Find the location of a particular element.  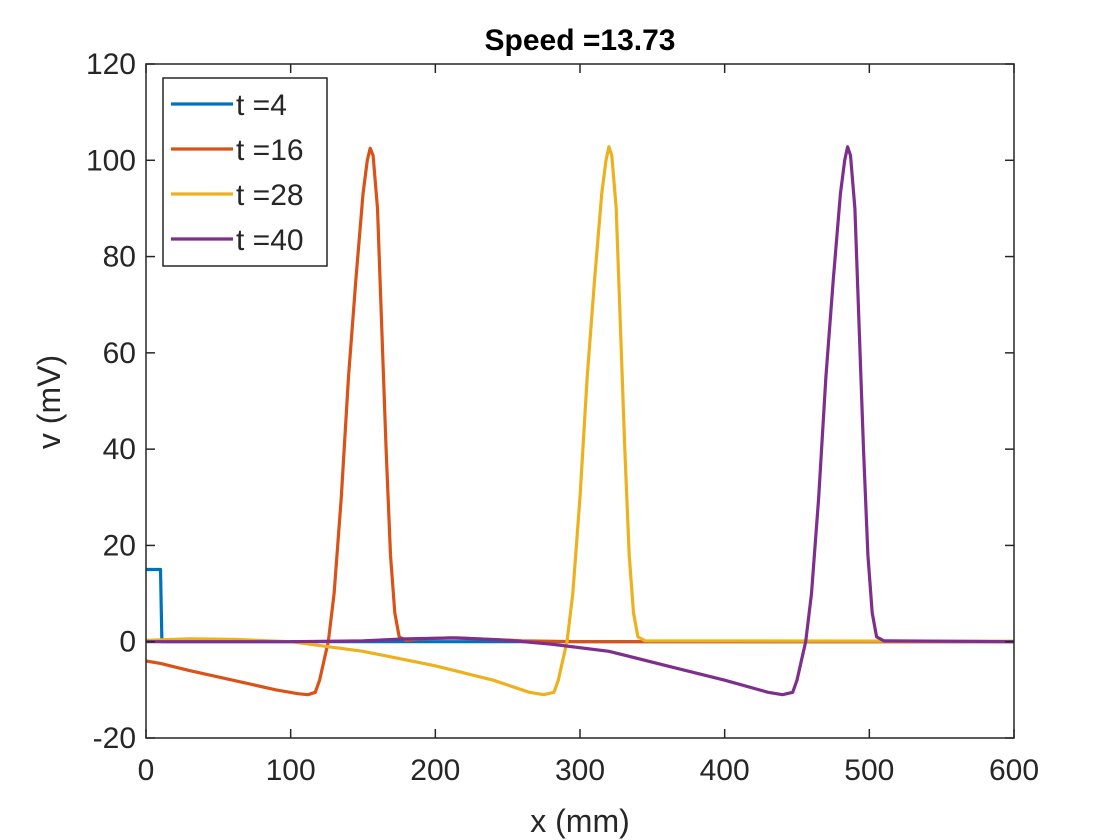

y-tick-label: 60 is located at coordinates (119, 353).